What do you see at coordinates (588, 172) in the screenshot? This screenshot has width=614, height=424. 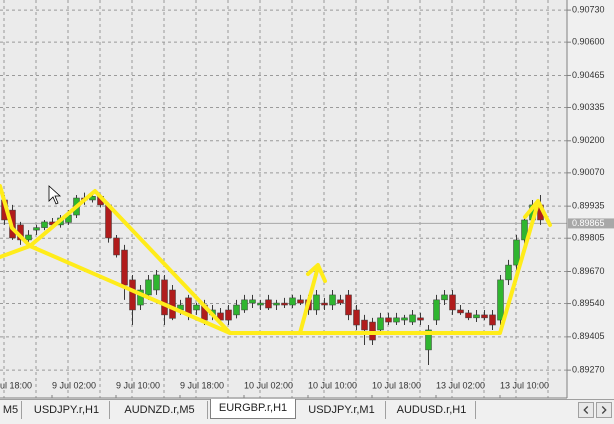 I see `y-tick-label: 0.90070` at bounding box center [588, 172].